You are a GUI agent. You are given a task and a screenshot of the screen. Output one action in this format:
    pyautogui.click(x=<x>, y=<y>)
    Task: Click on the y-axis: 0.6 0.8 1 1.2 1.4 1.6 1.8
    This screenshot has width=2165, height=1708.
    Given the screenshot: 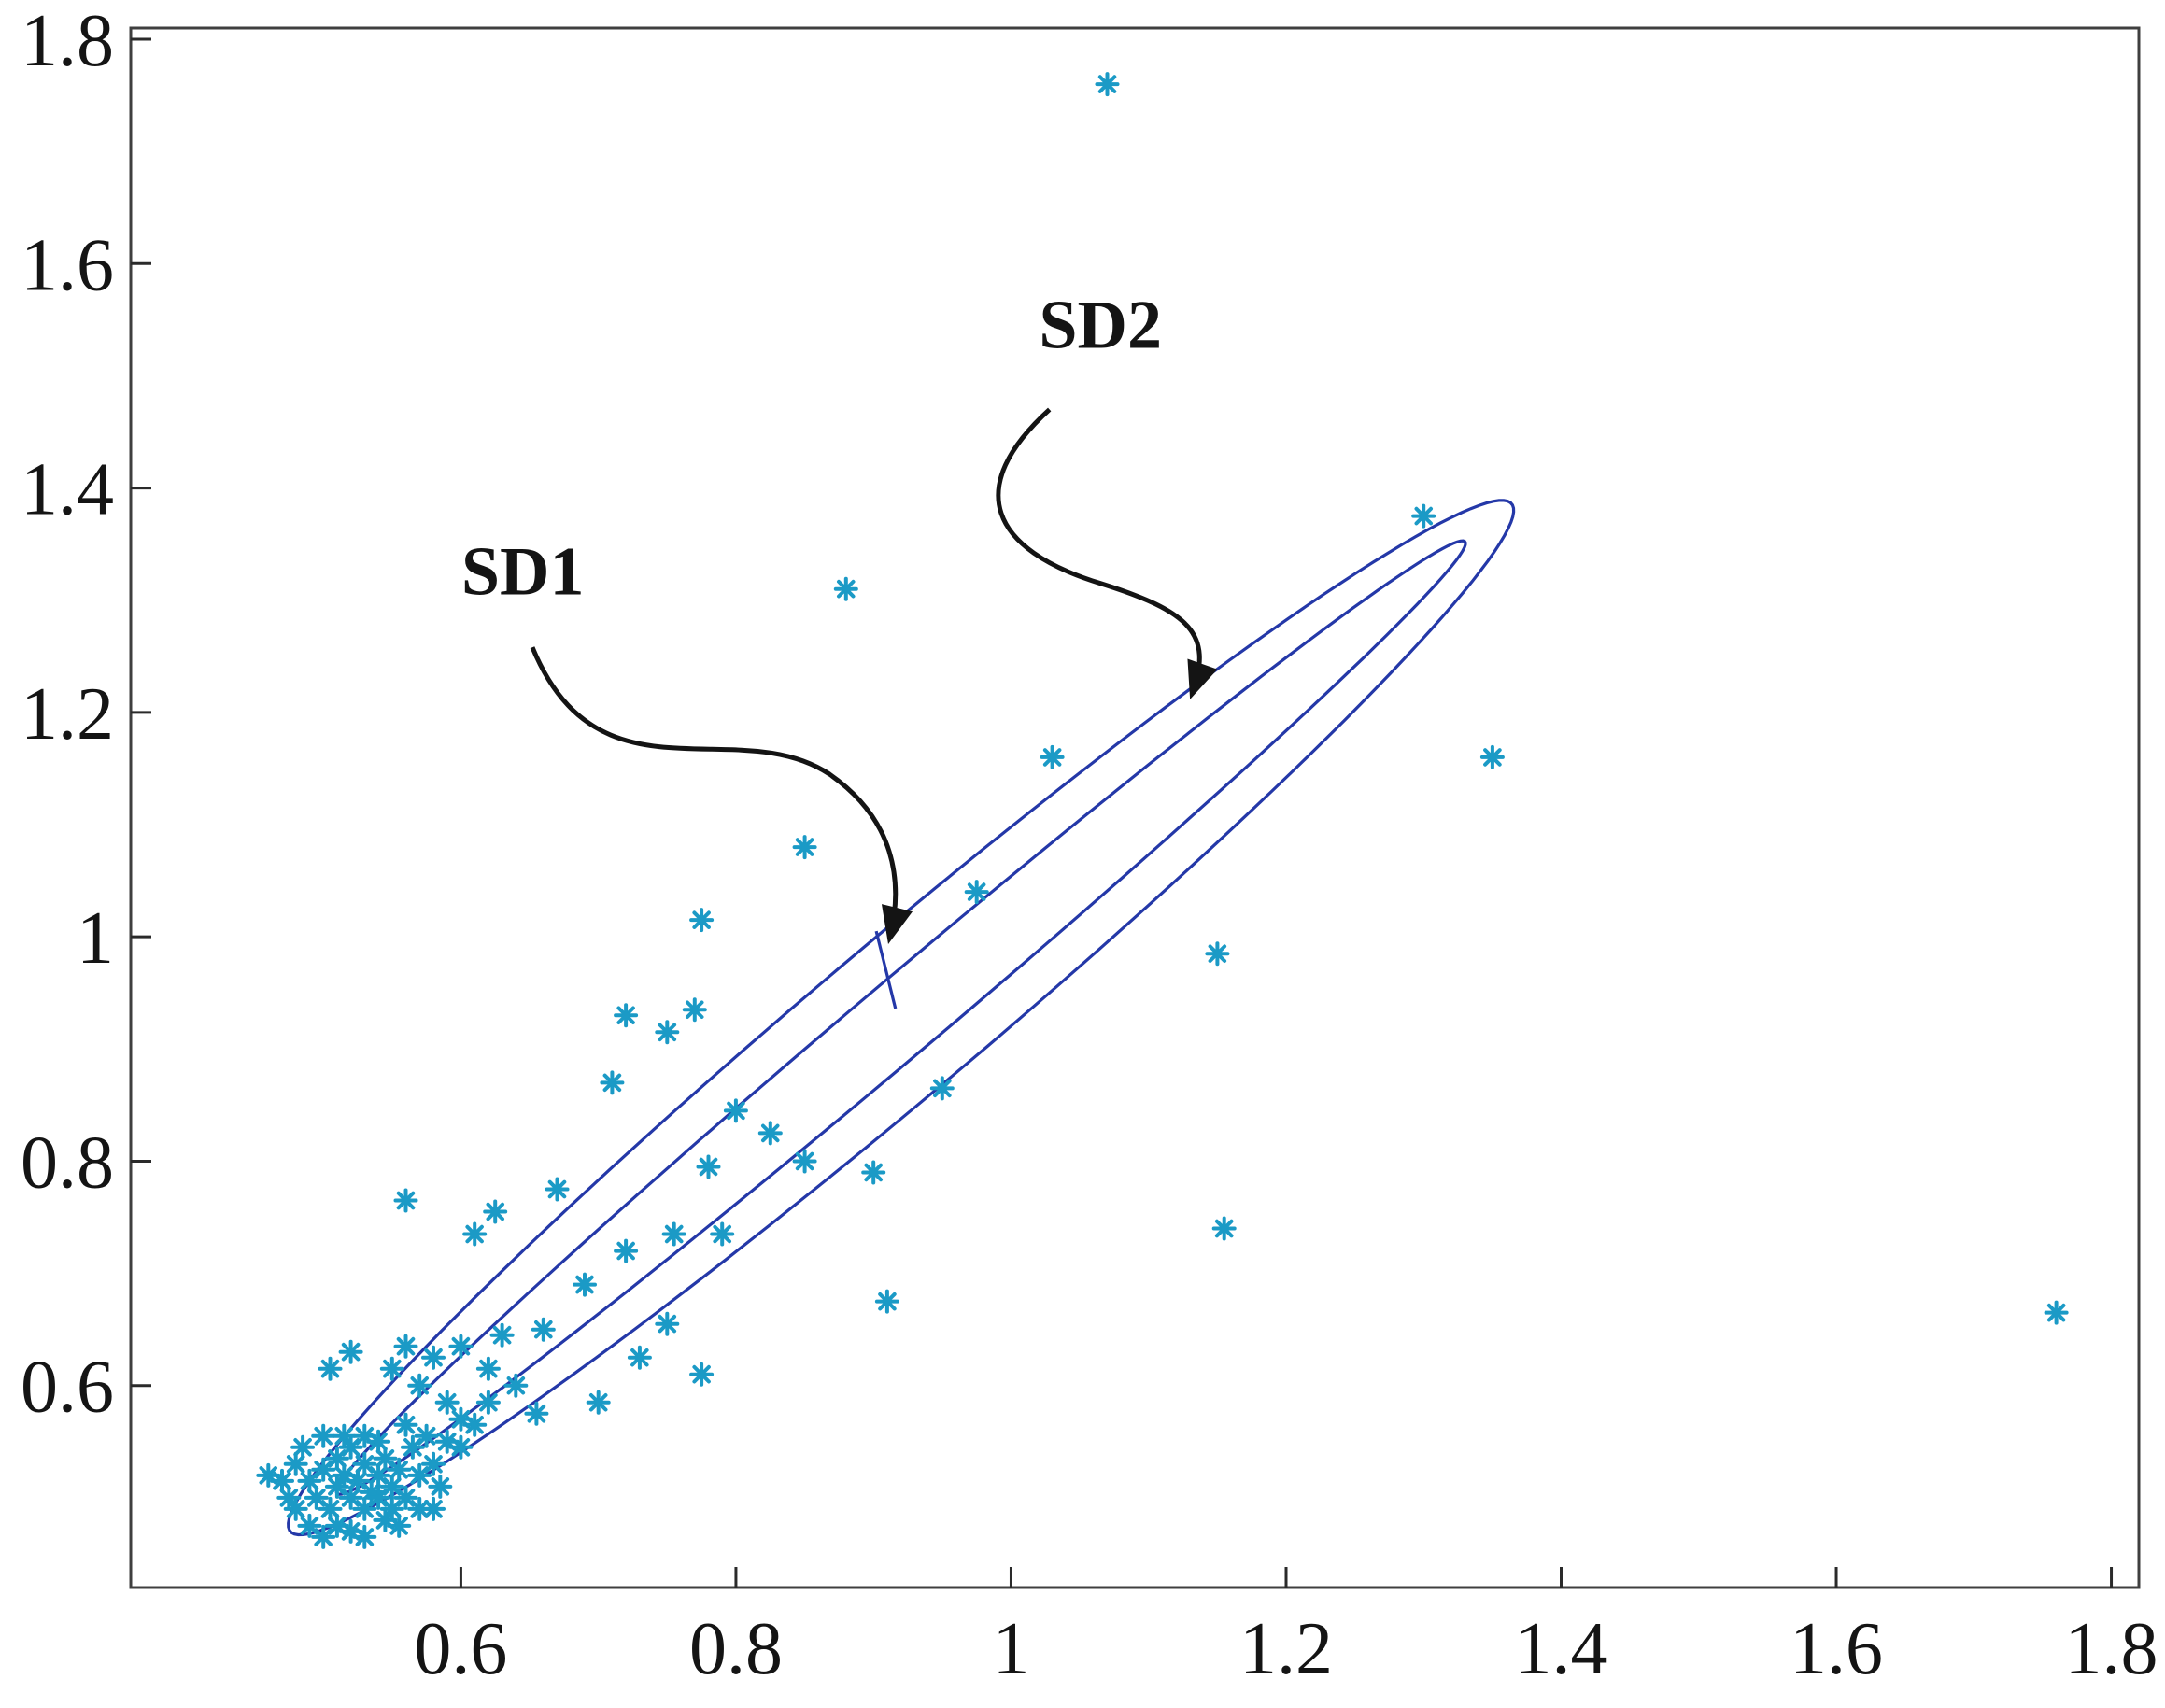 What is the action you would take?
    pyautogui.click(x=86, y=714)
    